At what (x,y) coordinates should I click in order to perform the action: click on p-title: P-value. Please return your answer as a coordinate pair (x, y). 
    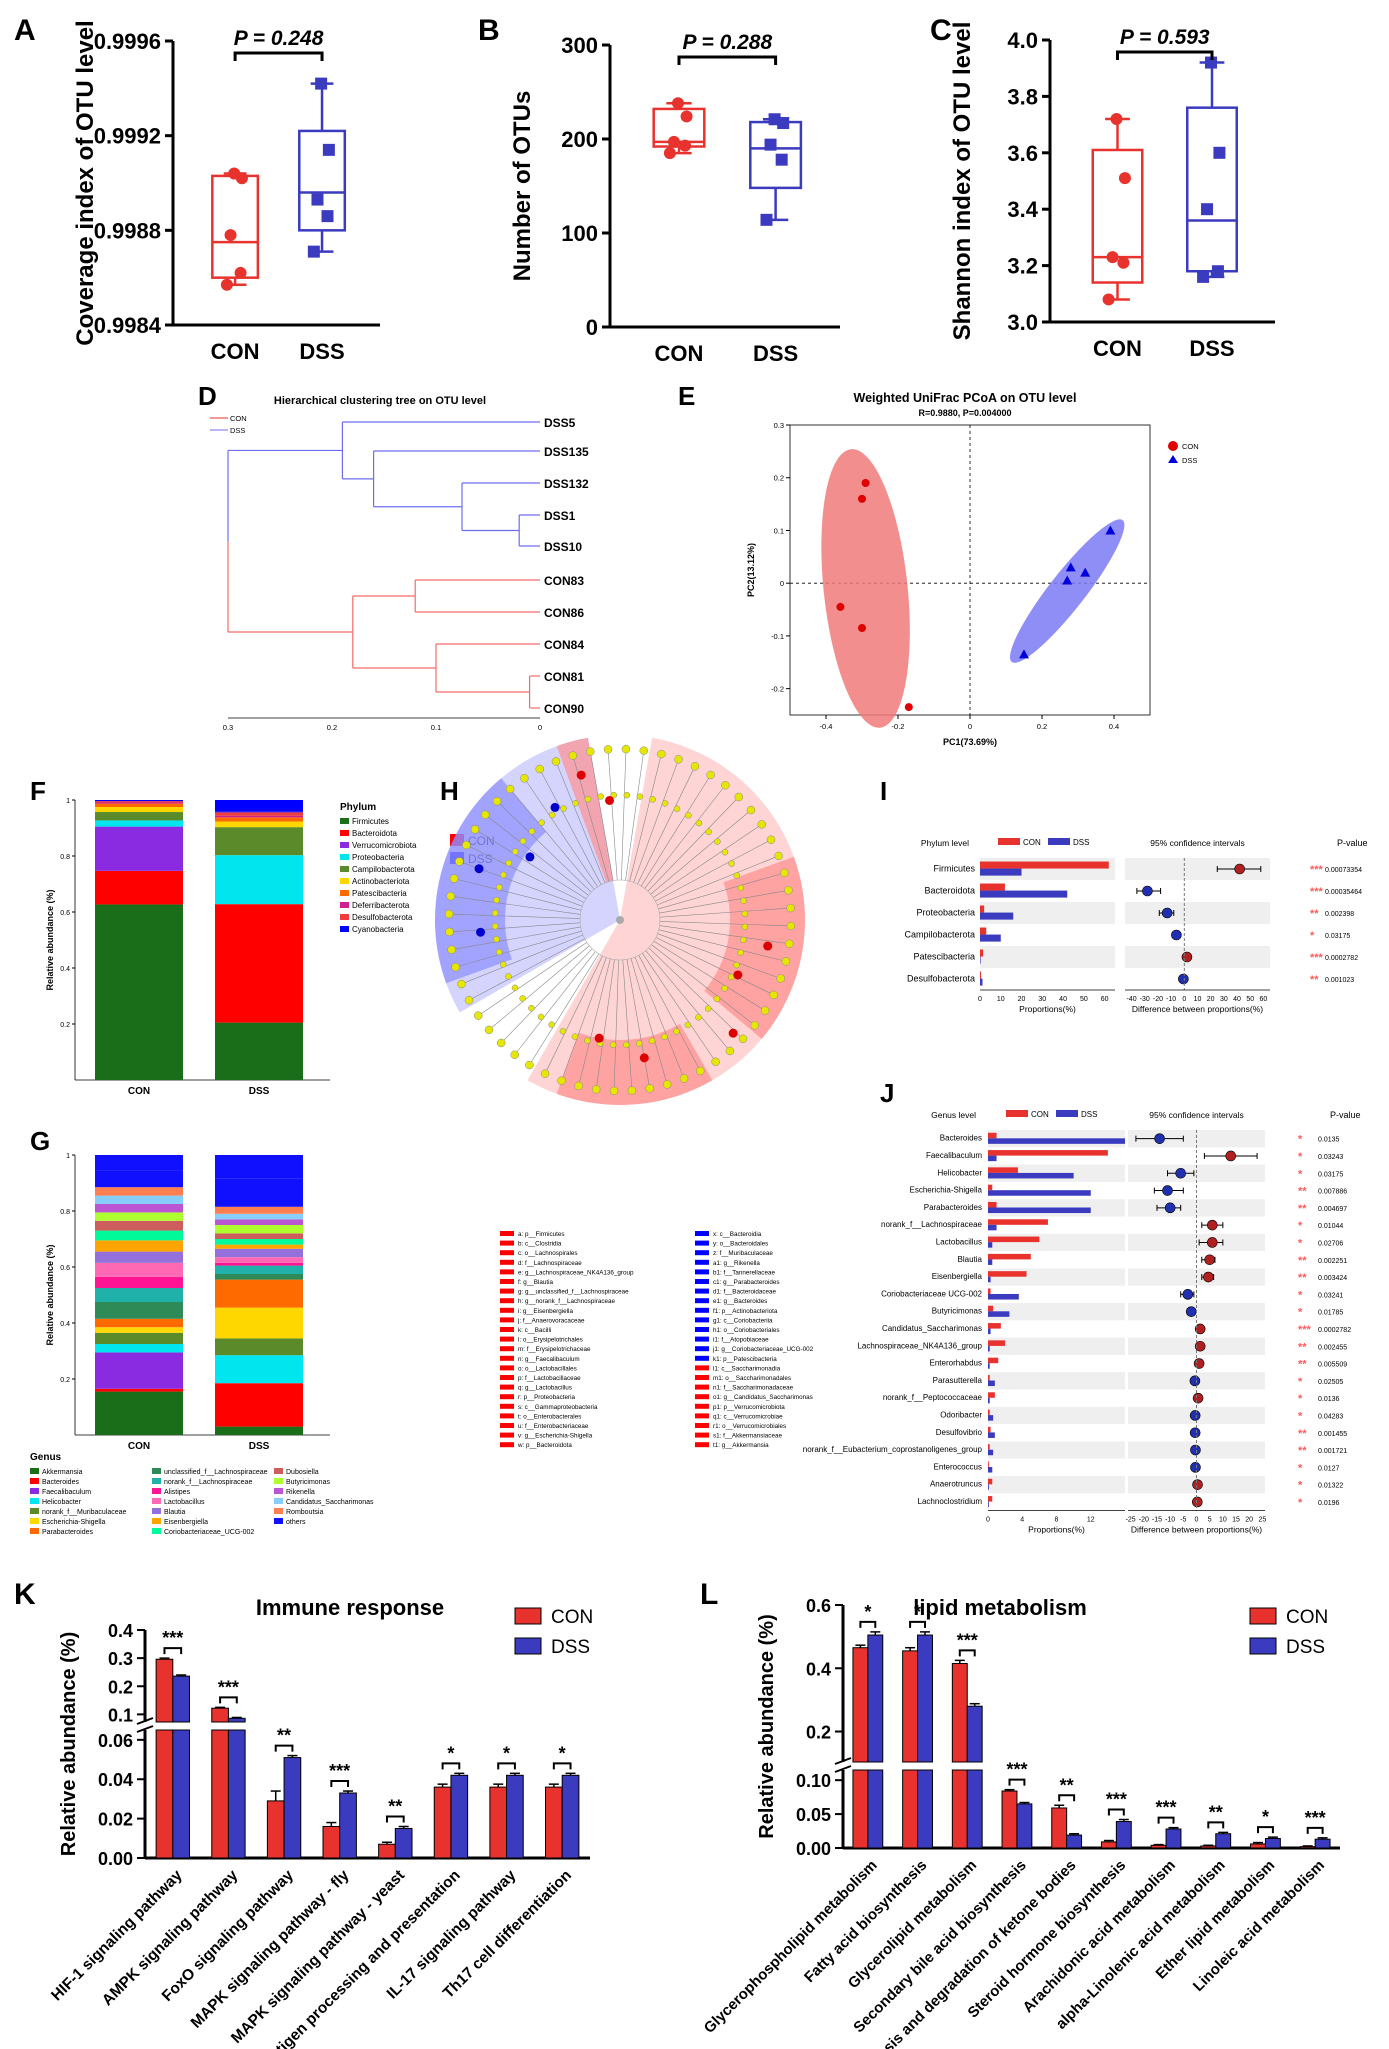
    Looking at the image, I should click on (1352, 843).